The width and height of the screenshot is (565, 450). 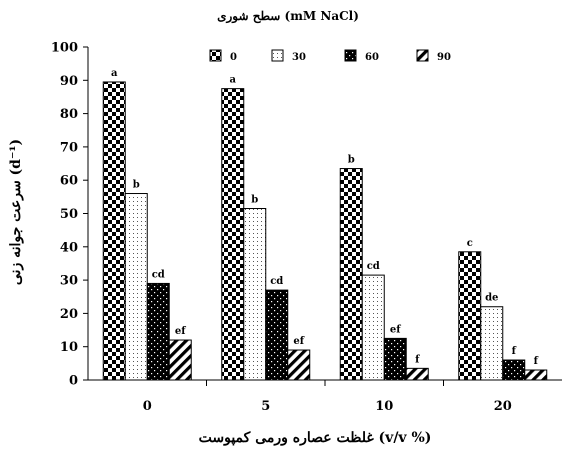 I want to click on legend-label: 30, so click(x=299, y=57).